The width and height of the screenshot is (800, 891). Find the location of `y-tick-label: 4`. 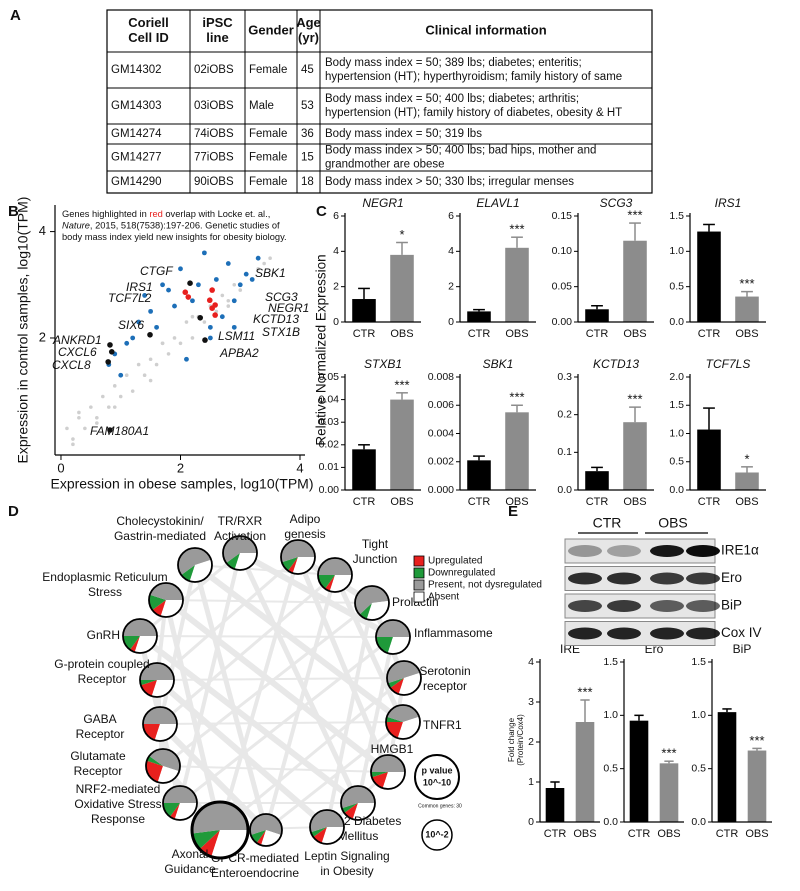

y-tick-label: 4 is located at coordinates (336, 251).